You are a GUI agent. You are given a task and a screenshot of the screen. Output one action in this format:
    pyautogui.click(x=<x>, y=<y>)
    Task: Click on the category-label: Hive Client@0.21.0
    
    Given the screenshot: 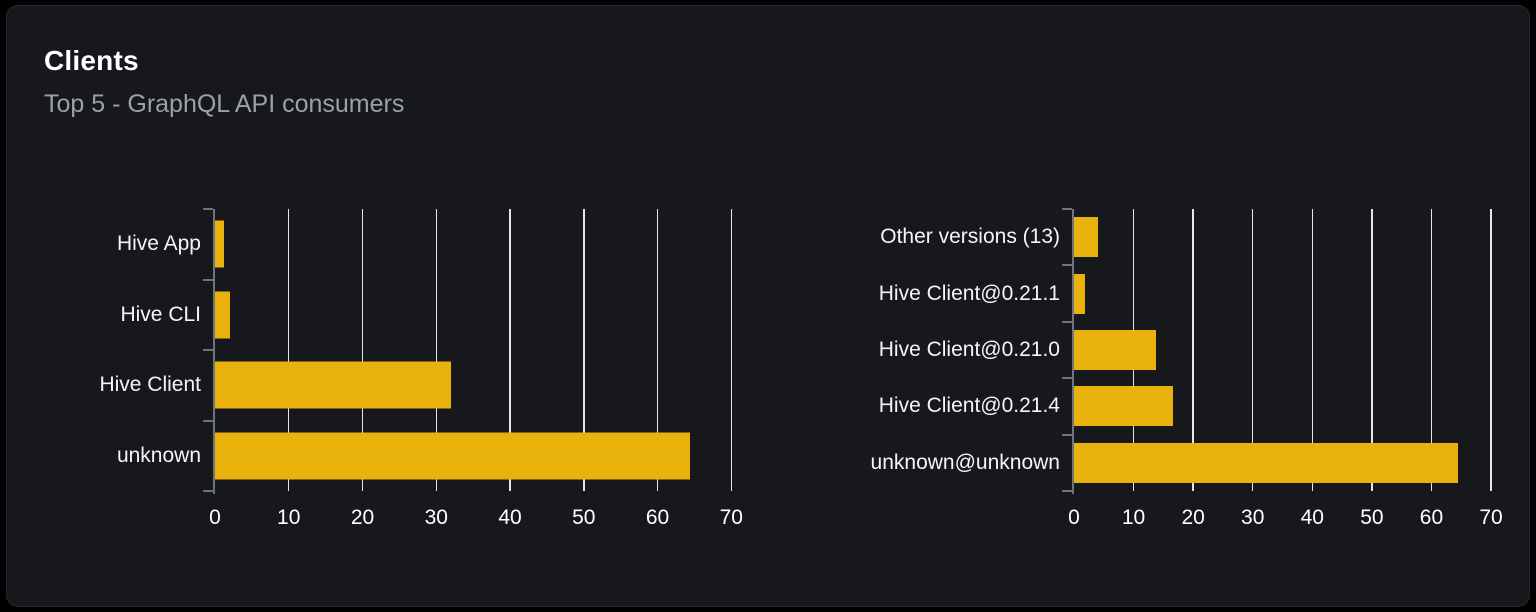 What is the action you would take?
    pyautogui.click(x=969, y=349)
    